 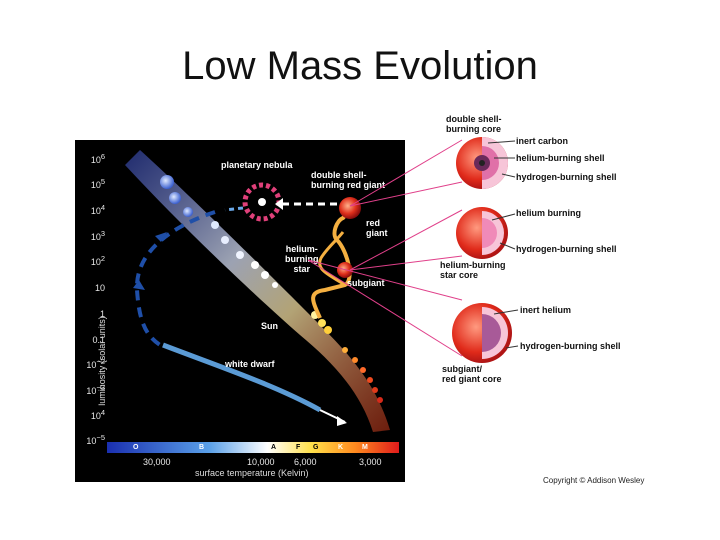 What do you see at coordinates (175, 278) in the screenshot?
I see `dashed-track` at bounding box center [175, 278].